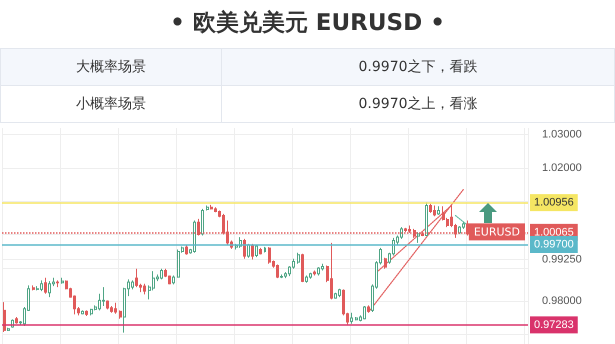  What do you see at coordinates (554, 232) in the screenshot?
I see `ref-line-label: 1.00065` at bounding box center [554, 232].